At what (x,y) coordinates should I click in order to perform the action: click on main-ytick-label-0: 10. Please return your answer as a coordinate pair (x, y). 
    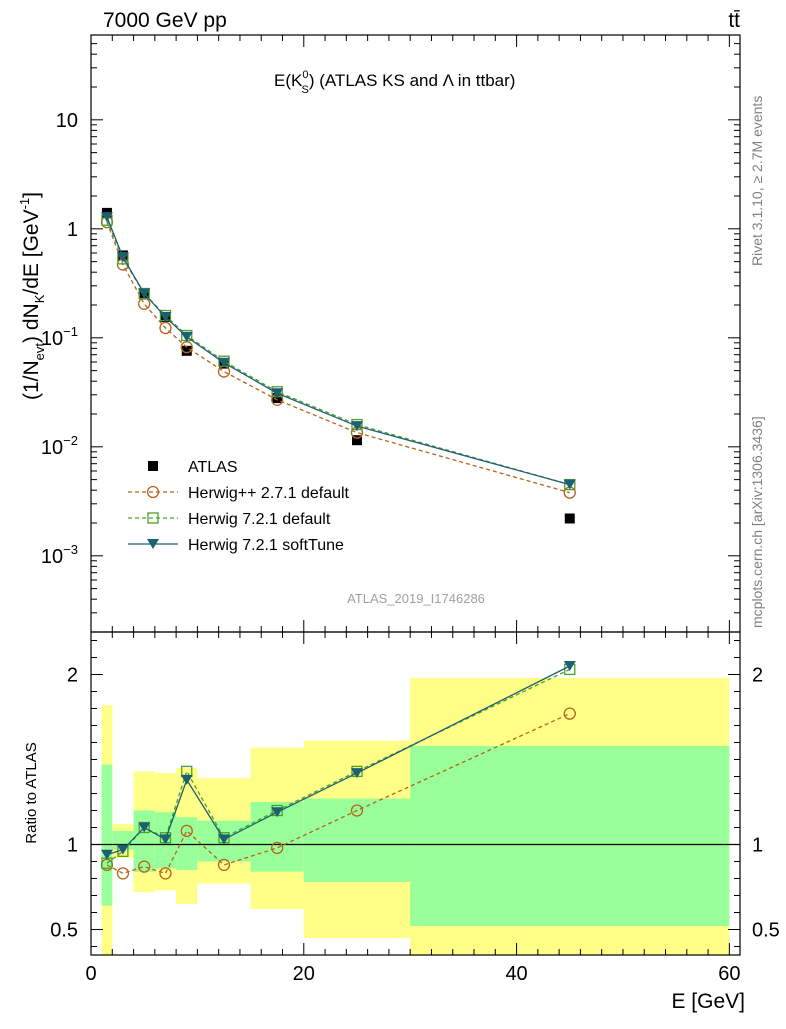
    Looking at the image, I should click on (67, 121).